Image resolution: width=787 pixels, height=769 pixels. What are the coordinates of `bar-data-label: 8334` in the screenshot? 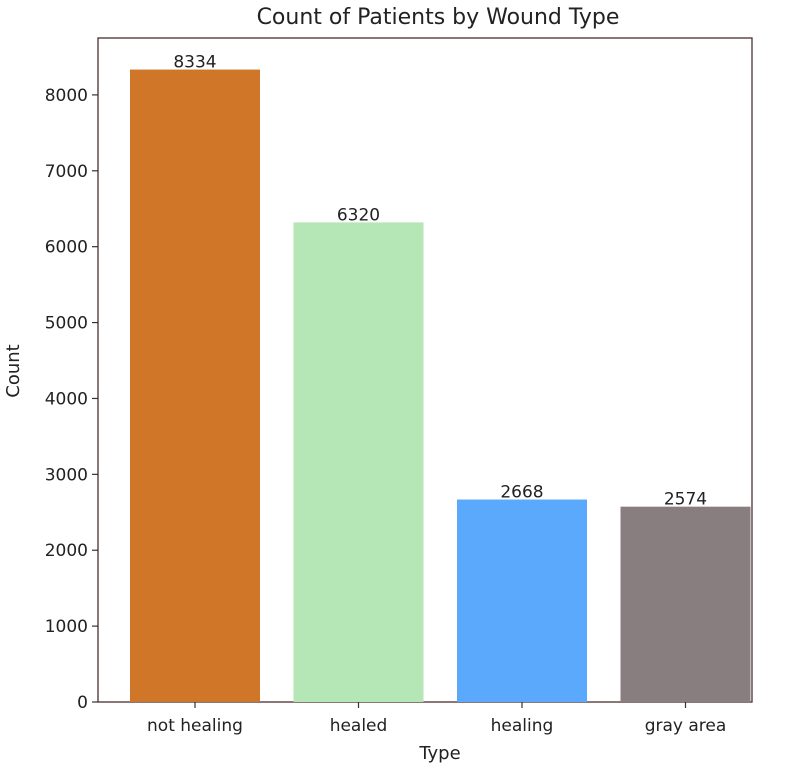 It's located at (194, 63).